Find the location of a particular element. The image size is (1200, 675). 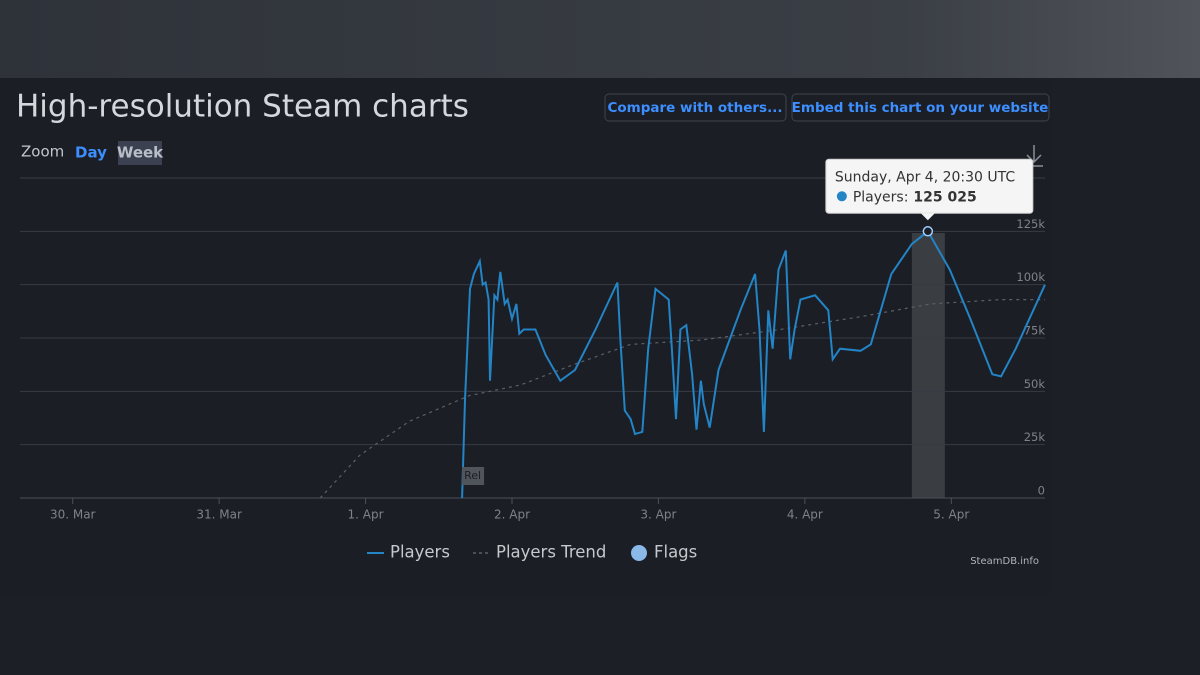

flag is located at coordinates (473, 476).